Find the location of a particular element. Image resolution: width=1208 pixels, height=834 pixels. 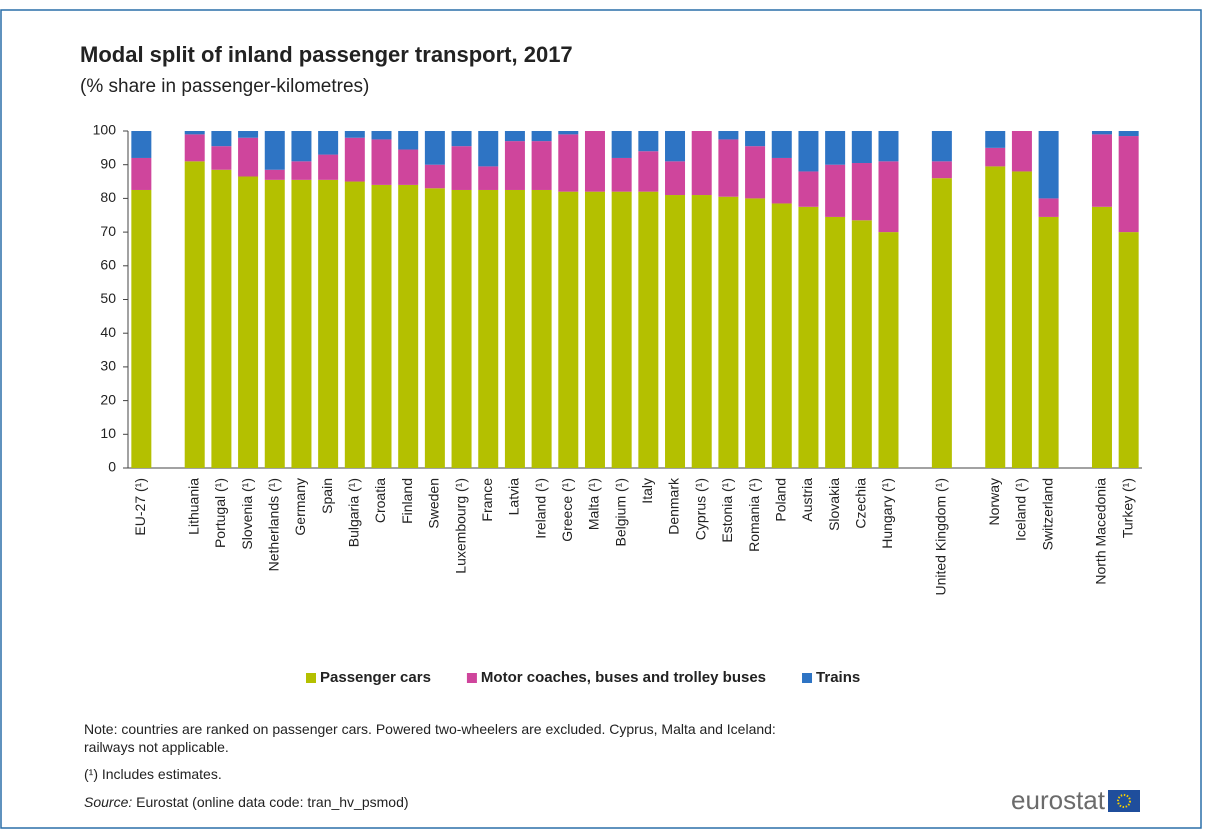

x-tick-label: Croatia is located at coordinates (380, 500).